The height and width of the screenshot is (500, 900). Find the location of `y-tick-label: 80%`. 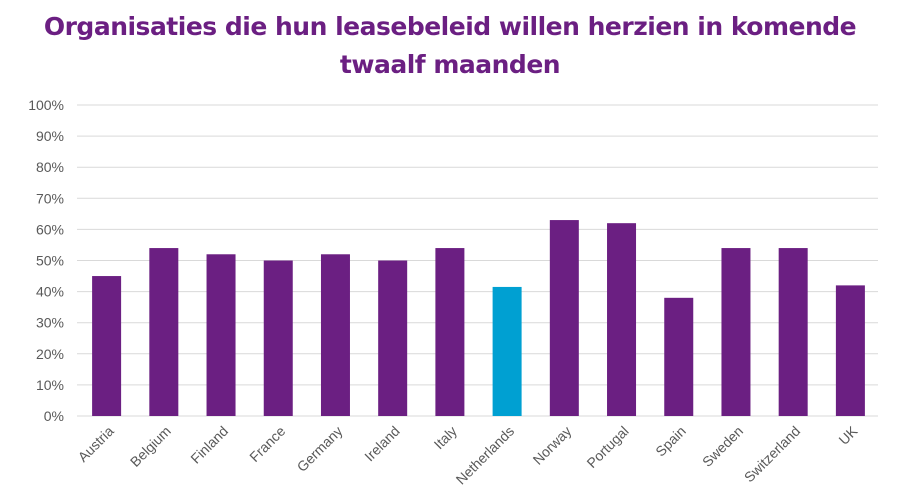

y-tick-label: 80% is located at coordinates (50, 167).